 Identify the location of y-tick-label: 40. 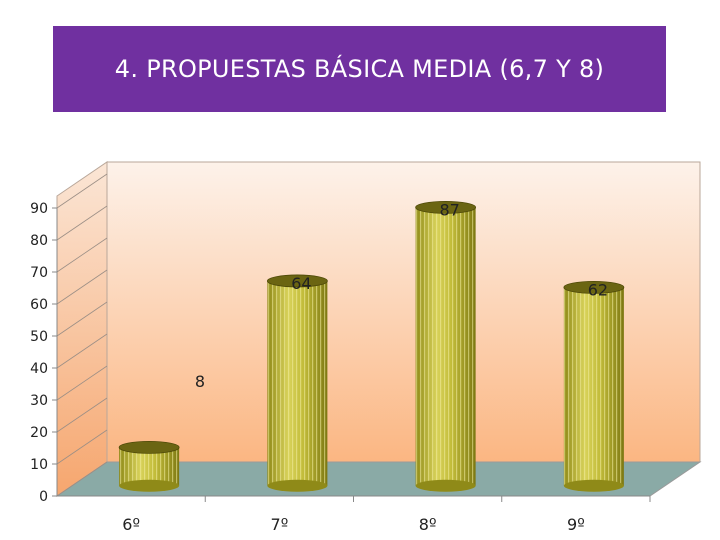
(39, 369).